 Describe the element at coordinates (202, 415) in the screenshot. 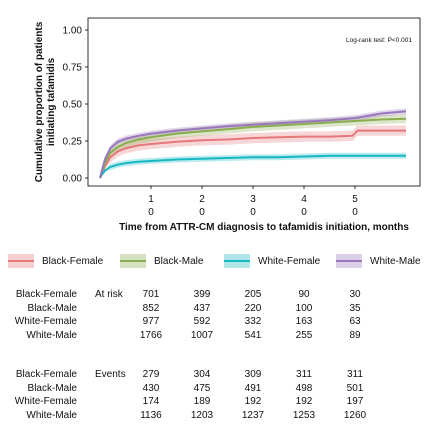

I see `events-cell: 1203` at that location.